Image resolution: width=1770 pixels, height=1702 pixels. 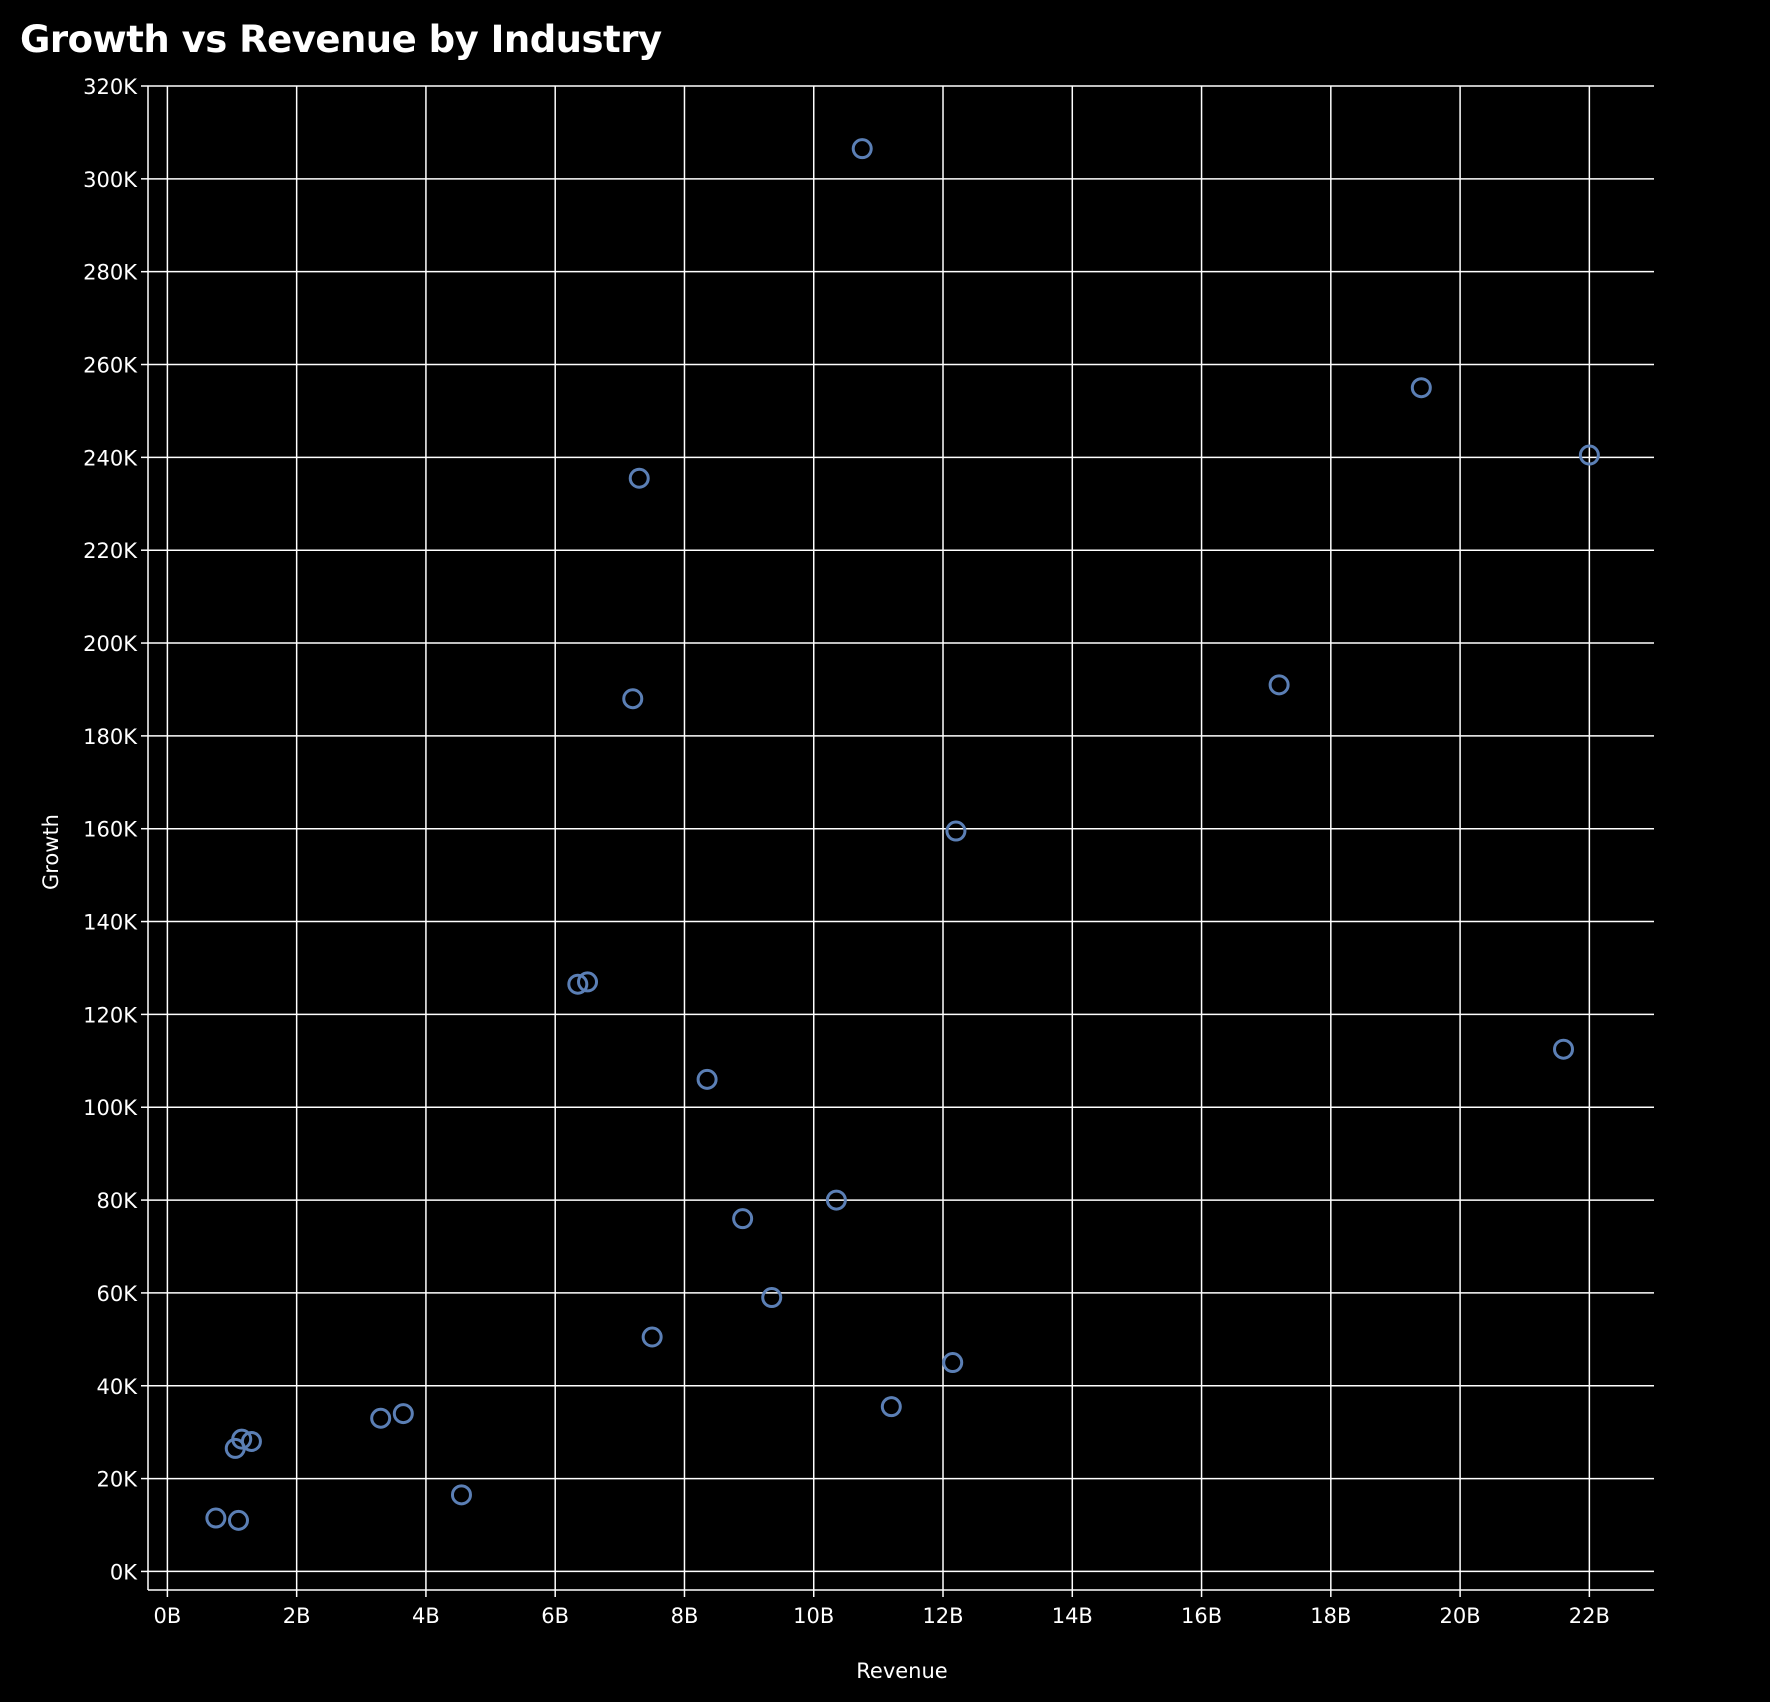 What do you see at coordinates (51, 852) in the screenshot?
I see `y-axis-title: Growth` at bounding box center [51, 852].